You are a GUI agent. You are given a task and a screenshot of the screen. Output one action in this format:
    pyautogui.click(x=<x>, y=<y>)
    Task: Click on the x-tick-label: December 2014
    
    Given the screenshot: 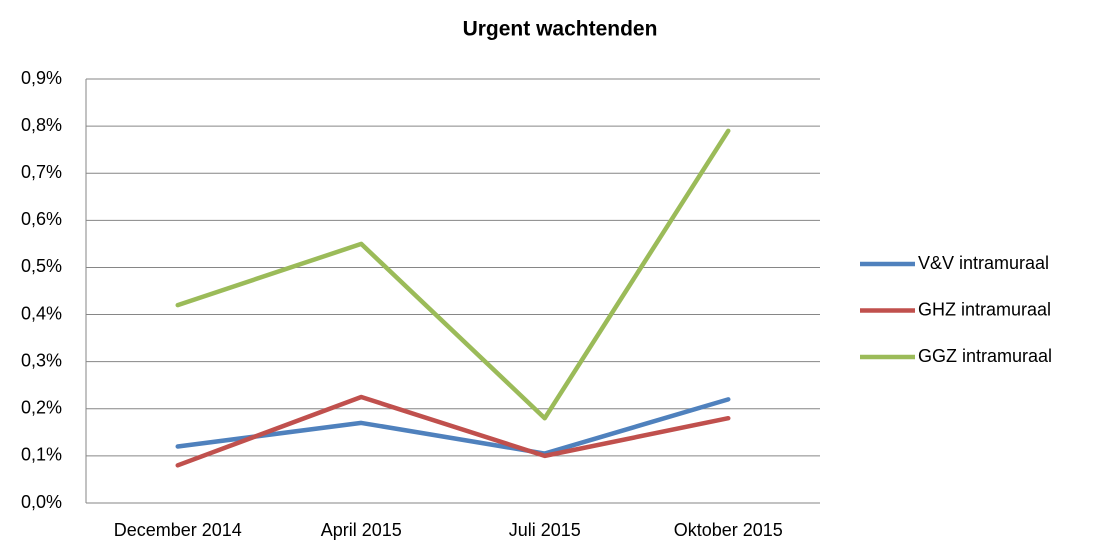 What is the action you would take?
    pyautogui.click(x=178, y=530)
    